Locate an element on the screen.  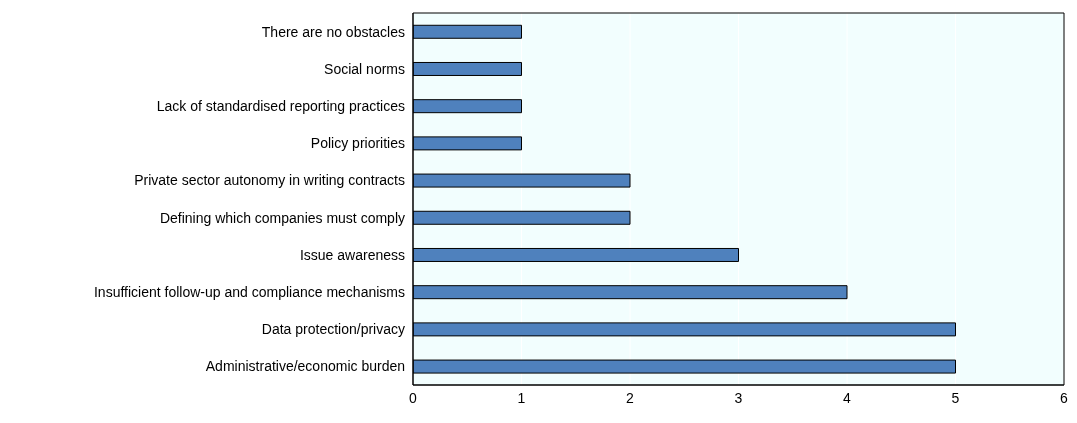
y-tick-label: There are no obstacles is located at coordinates (333, 31).